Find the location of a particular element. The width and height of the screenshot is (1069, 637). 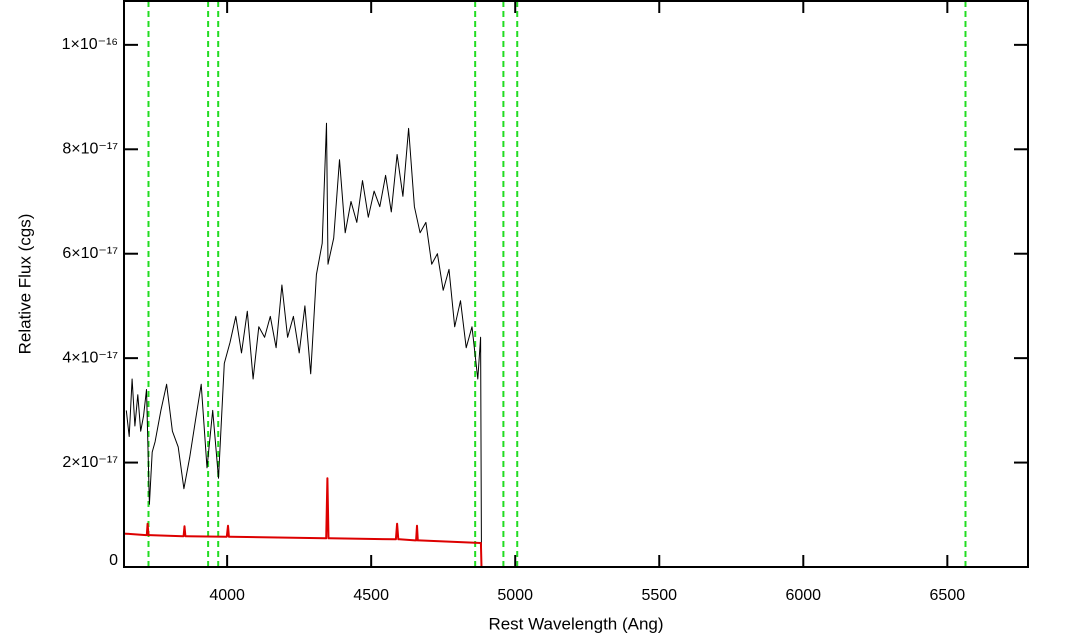

y-tick-label: 4×10⁻¹⁷ is located at coordinates (90, 357).